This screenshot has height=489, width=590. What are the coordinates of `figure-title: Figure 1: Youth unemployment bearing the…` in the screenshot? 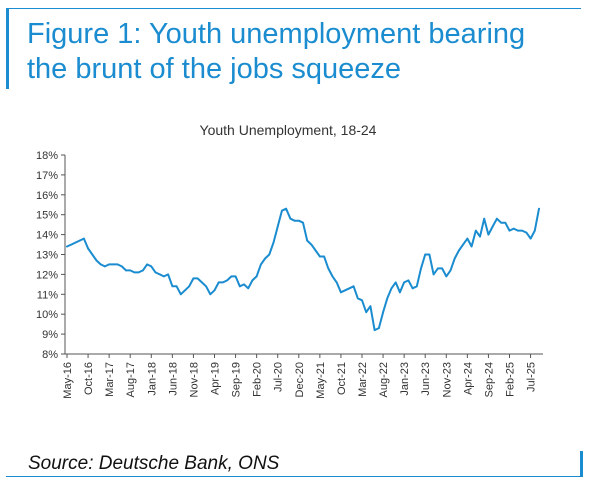 It's located at (276, 51).